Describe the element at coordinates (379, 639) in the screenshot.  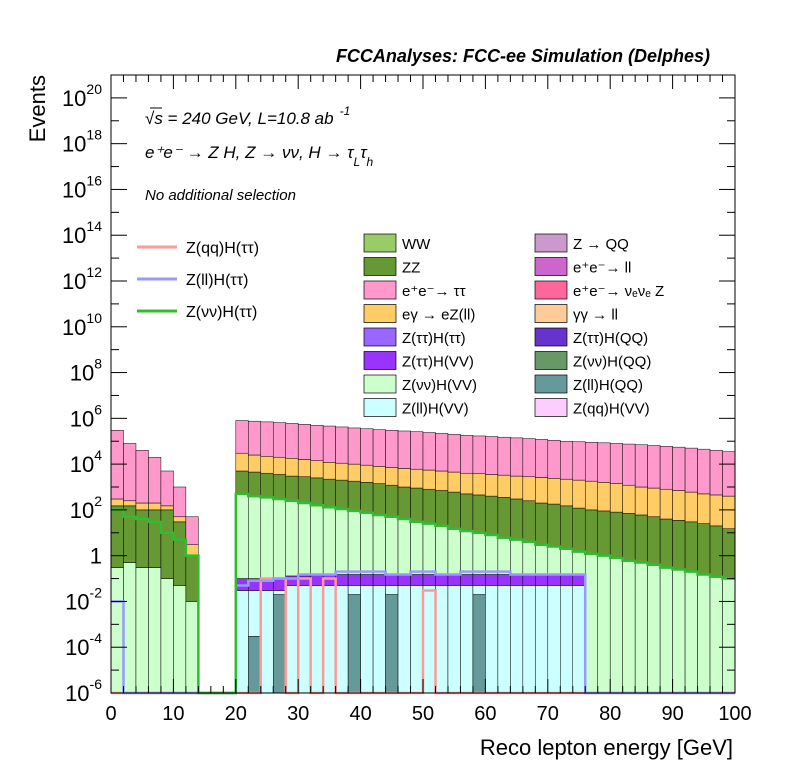
I see `bar-Z(ll)H(VV)-bin-21` at that location.